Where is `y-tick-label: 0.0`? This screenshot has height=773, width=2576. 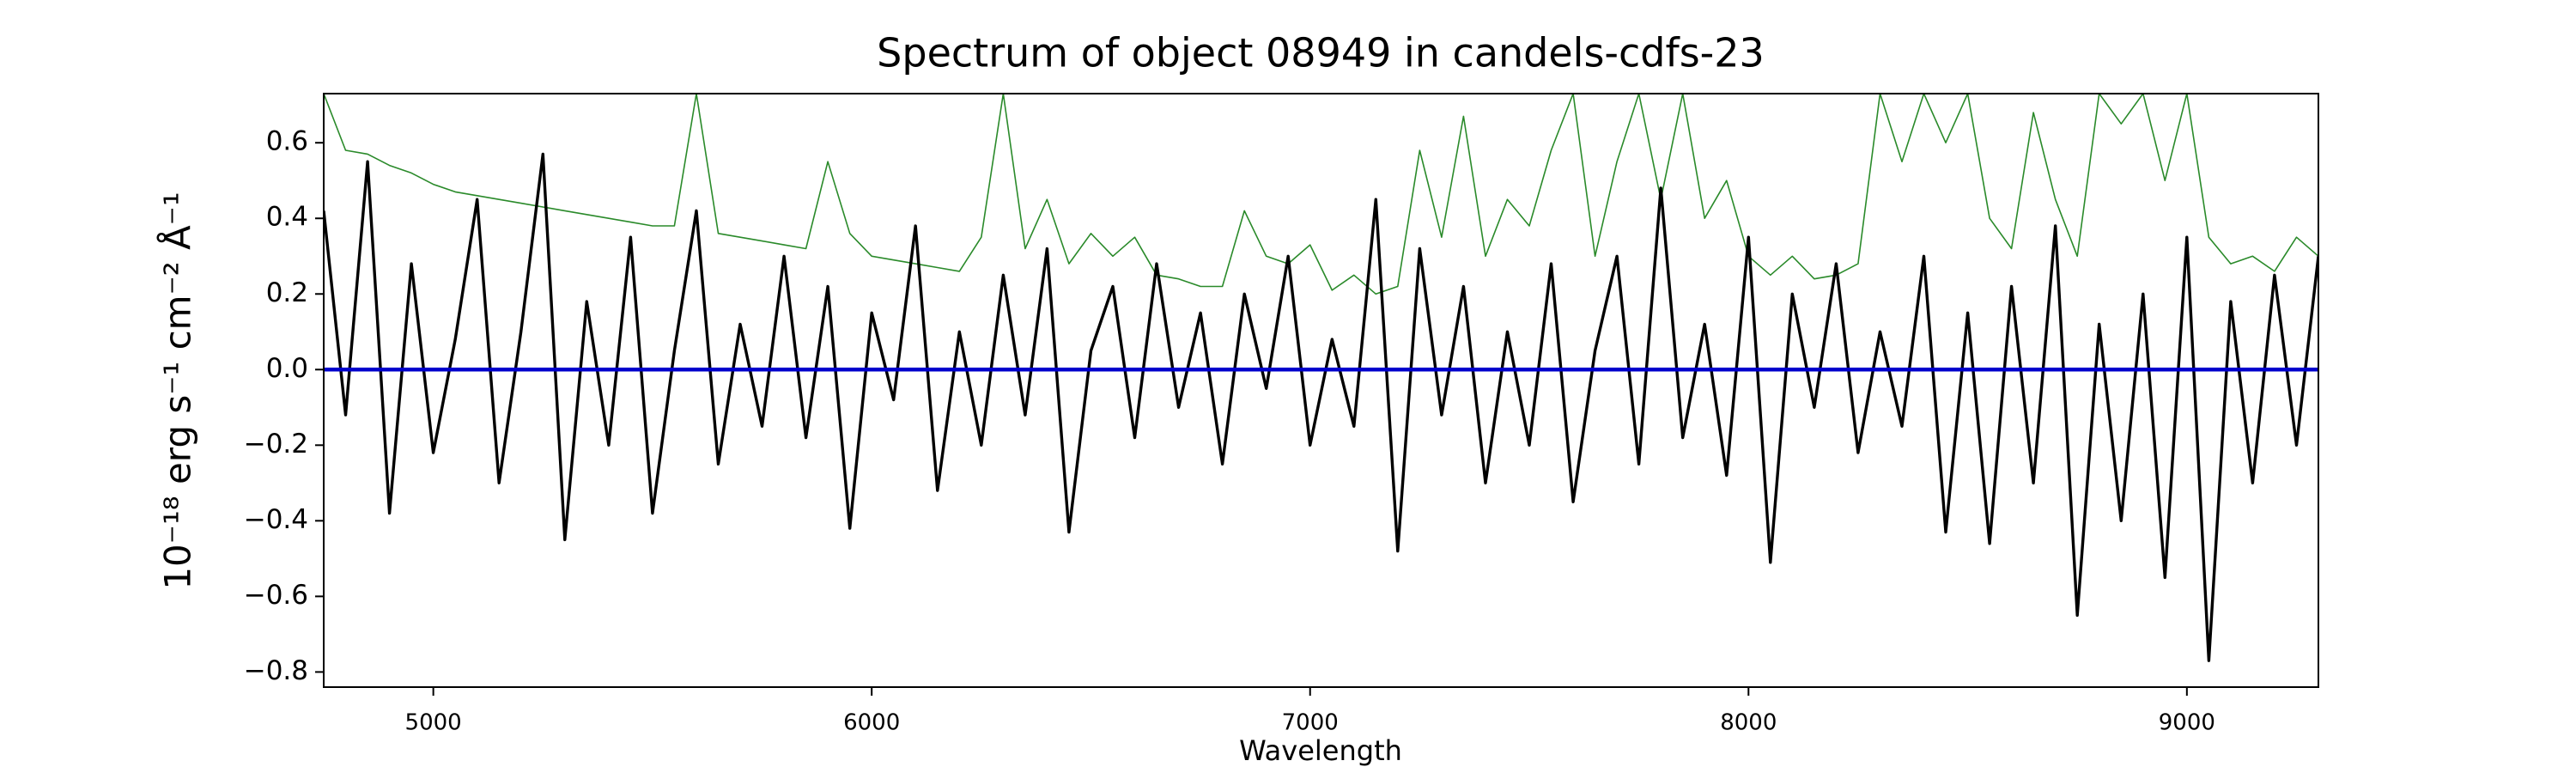 y-tick-label: 0.0 is located at coordinates (287, 368).